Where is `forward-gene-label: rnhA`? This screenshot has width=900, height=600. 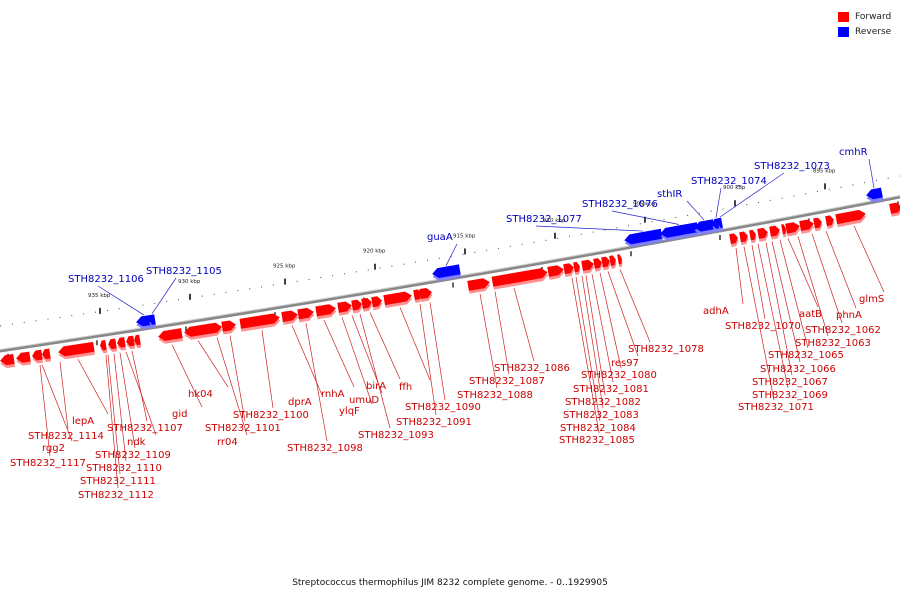 forward-gene-label: rnhA is located at coordinates (333, 394).